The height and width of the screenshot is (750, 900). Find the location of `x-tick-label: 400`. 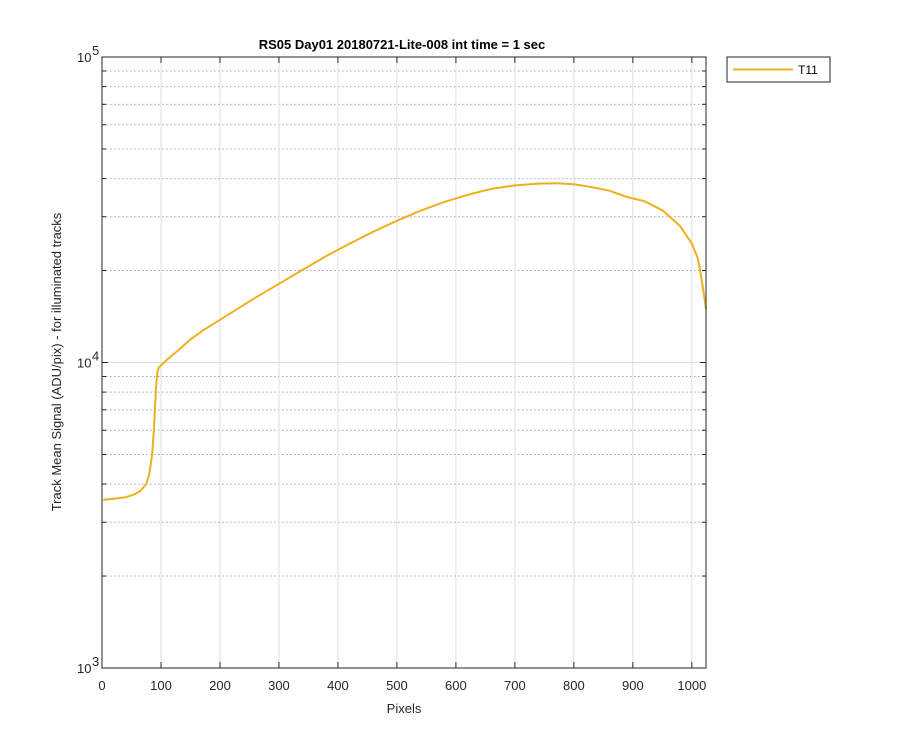

x-tick-label: 400 is located at coordinates (338, 685).